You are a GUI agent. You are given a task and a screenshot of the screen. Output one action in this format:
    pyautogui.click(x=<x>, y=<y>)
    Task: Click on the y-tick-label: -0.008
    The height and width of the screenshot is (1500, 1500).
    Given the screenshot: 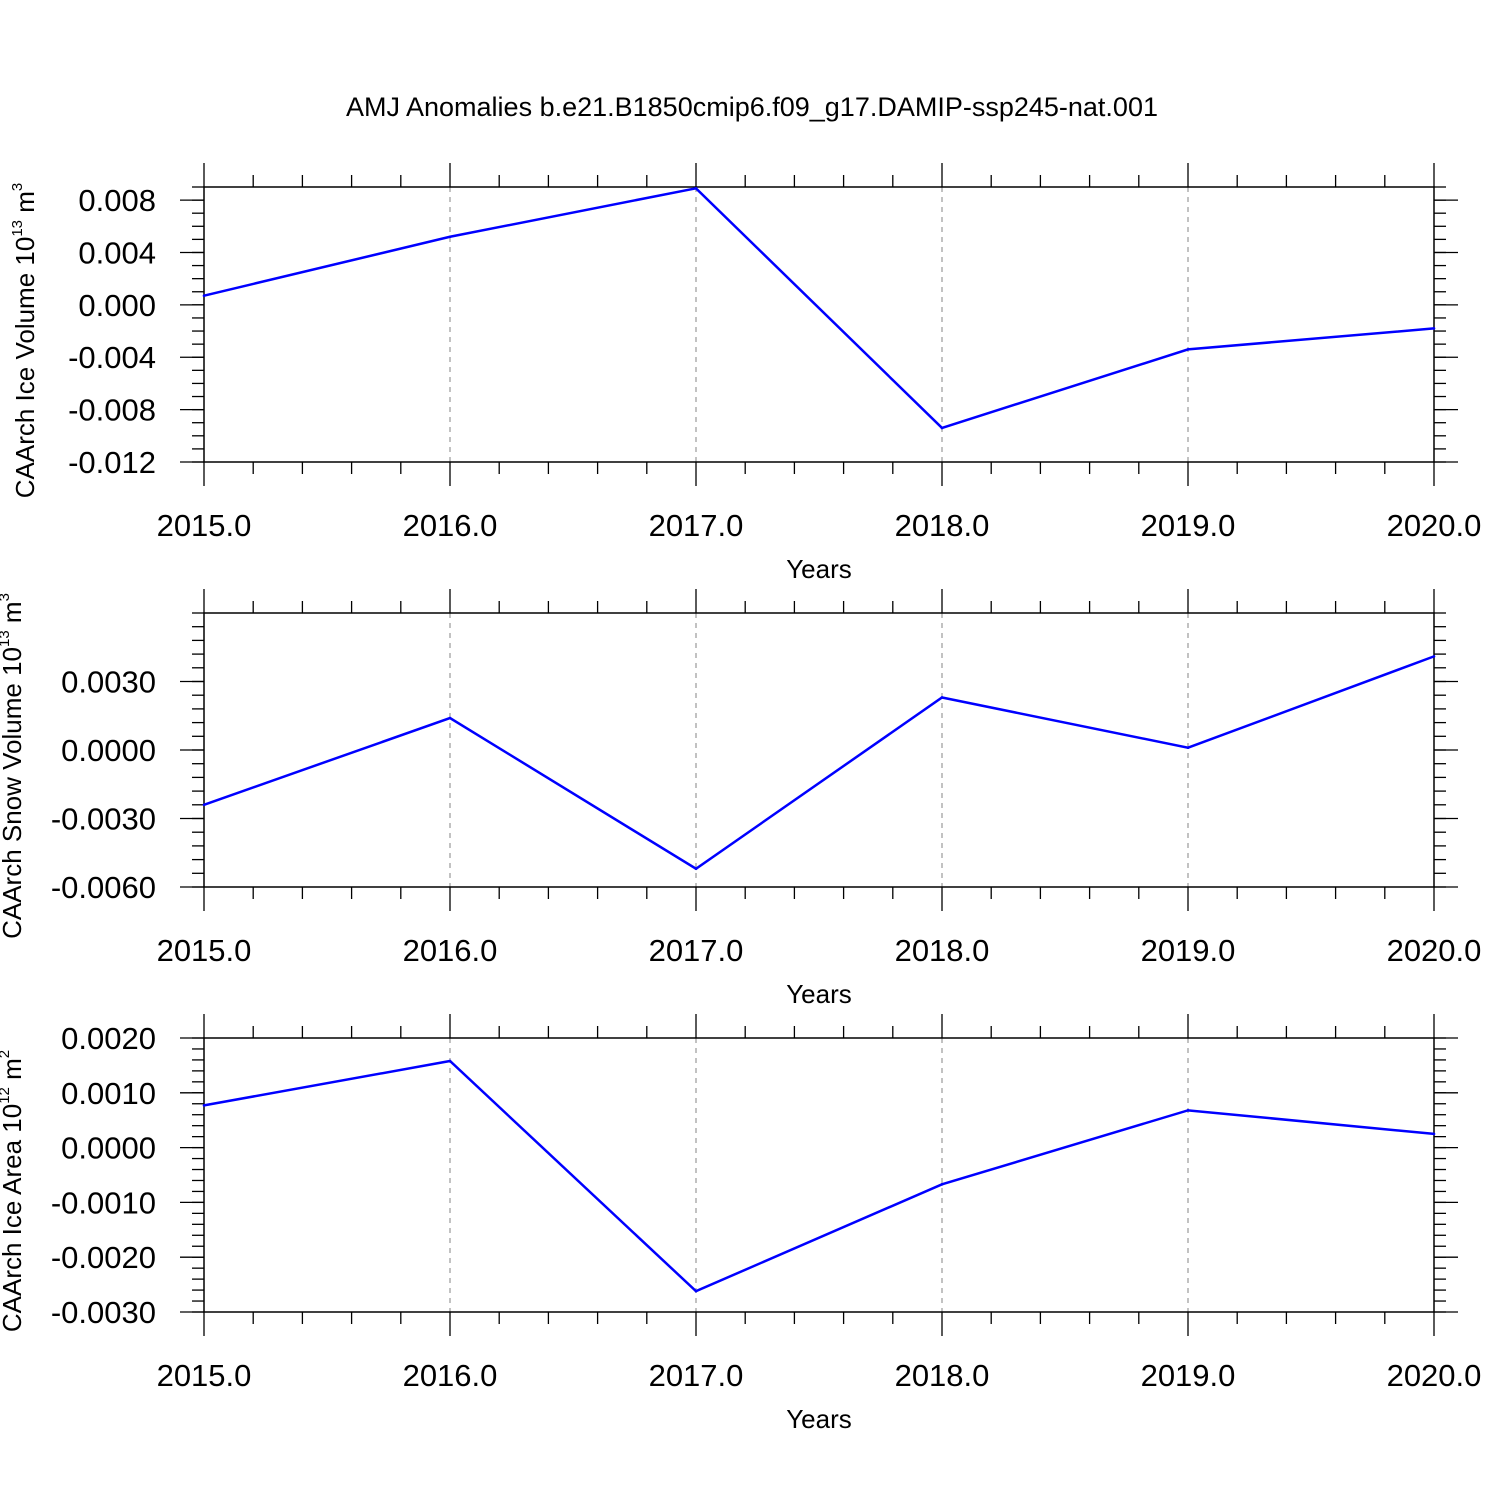 What is the action you would take?
    pyautogui.click(x=112, y=410)
    